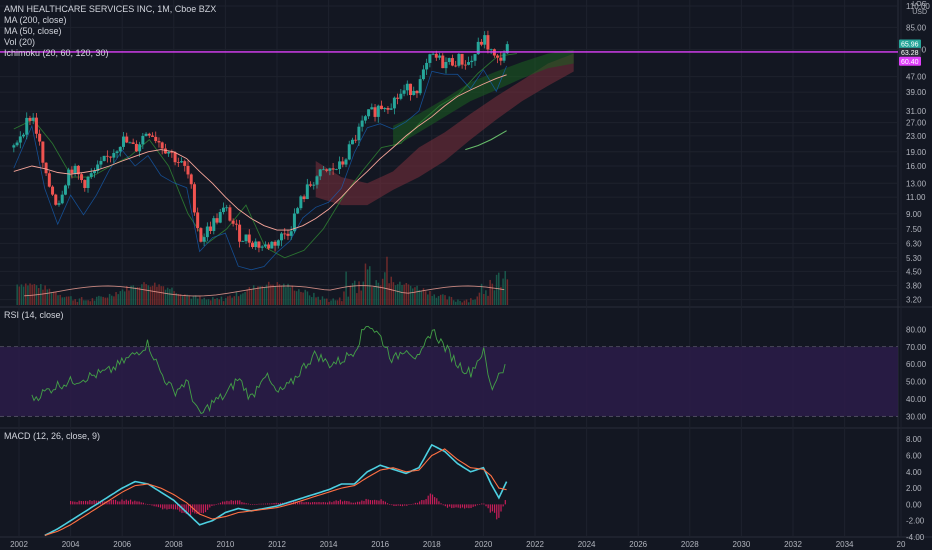 This screenshot has height=550, width=932. I want to click on rsi-tick-label: 60.00, so click(916, 364).